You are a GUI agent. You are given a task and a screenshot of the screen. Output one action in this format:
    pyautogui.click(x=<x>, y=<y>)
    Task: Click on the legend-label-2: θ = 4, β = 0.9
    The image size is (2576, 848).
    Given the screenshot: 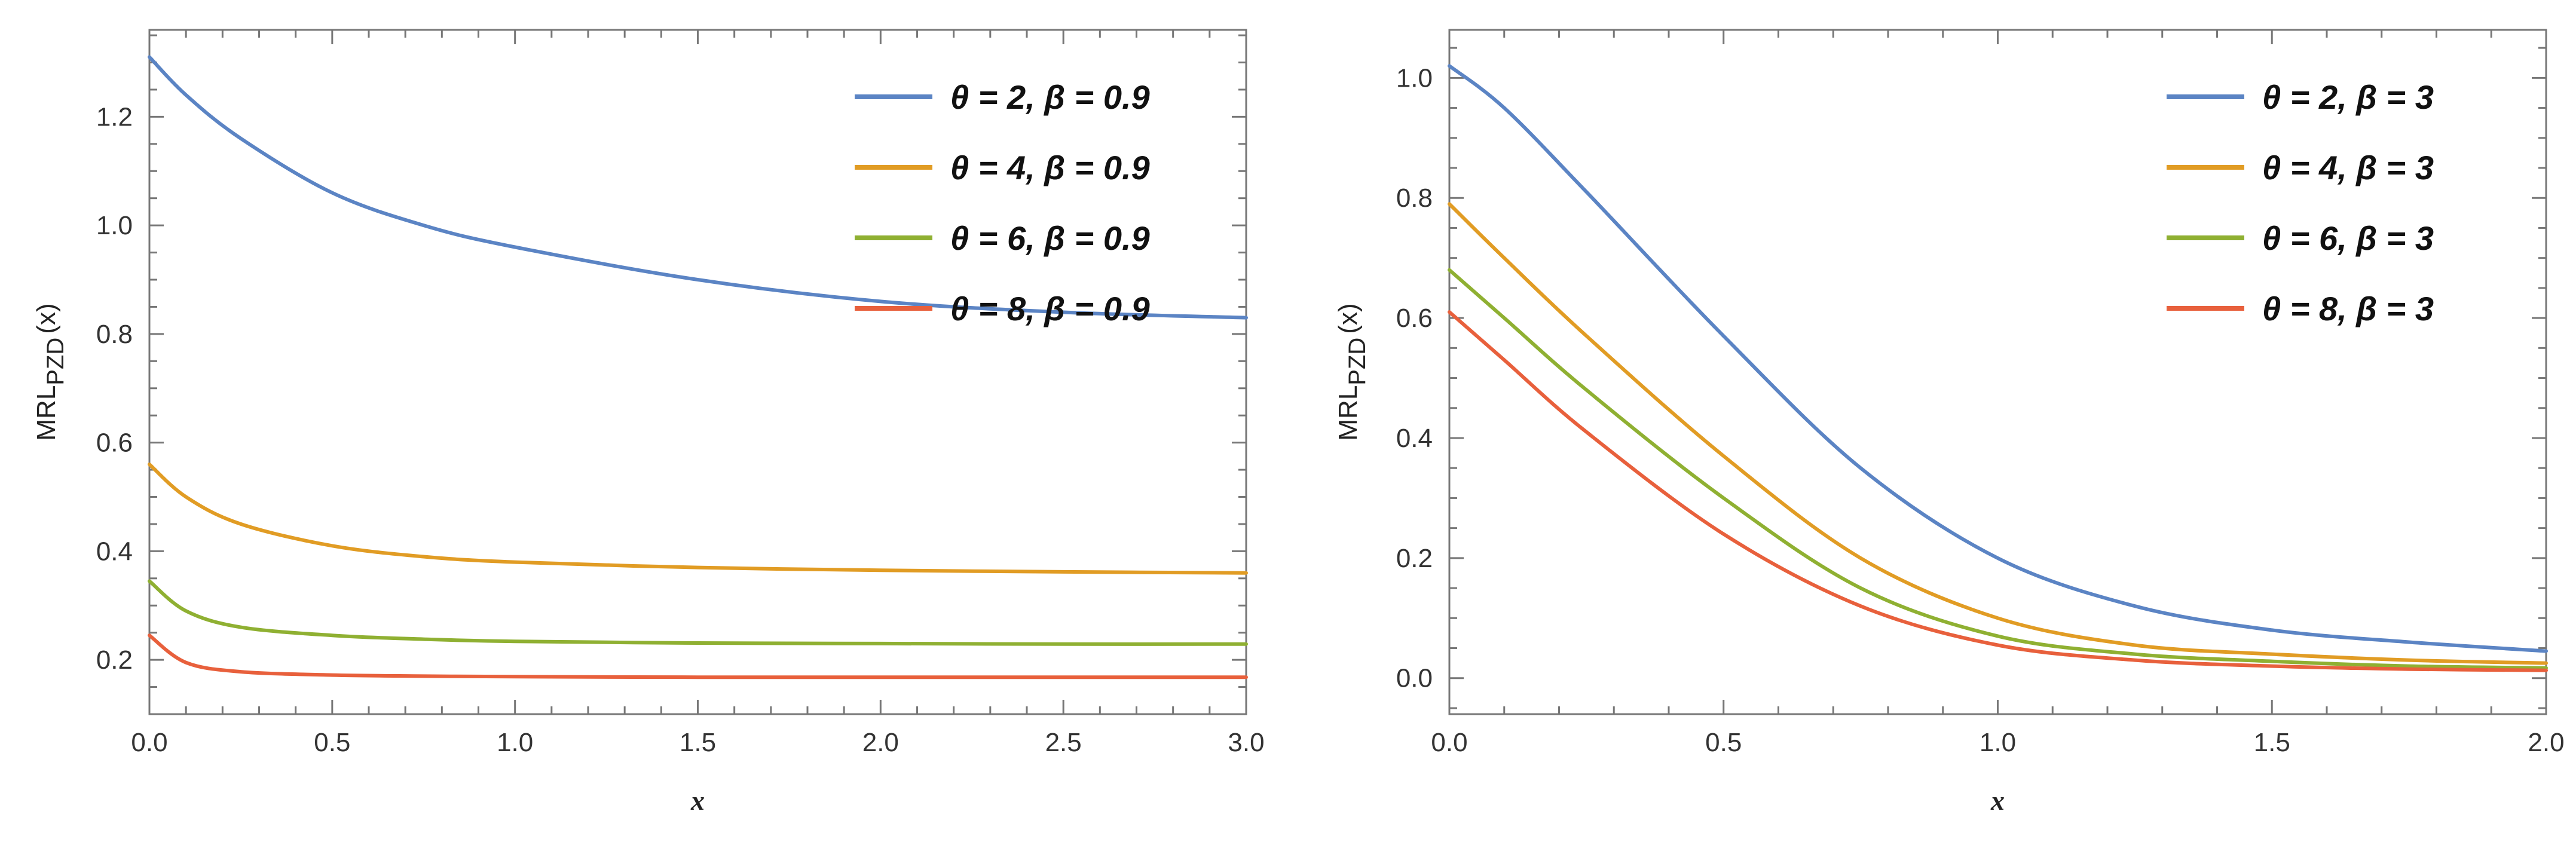 What is the action you would take?
    pyautogui.click(x=1050, y=168)
    